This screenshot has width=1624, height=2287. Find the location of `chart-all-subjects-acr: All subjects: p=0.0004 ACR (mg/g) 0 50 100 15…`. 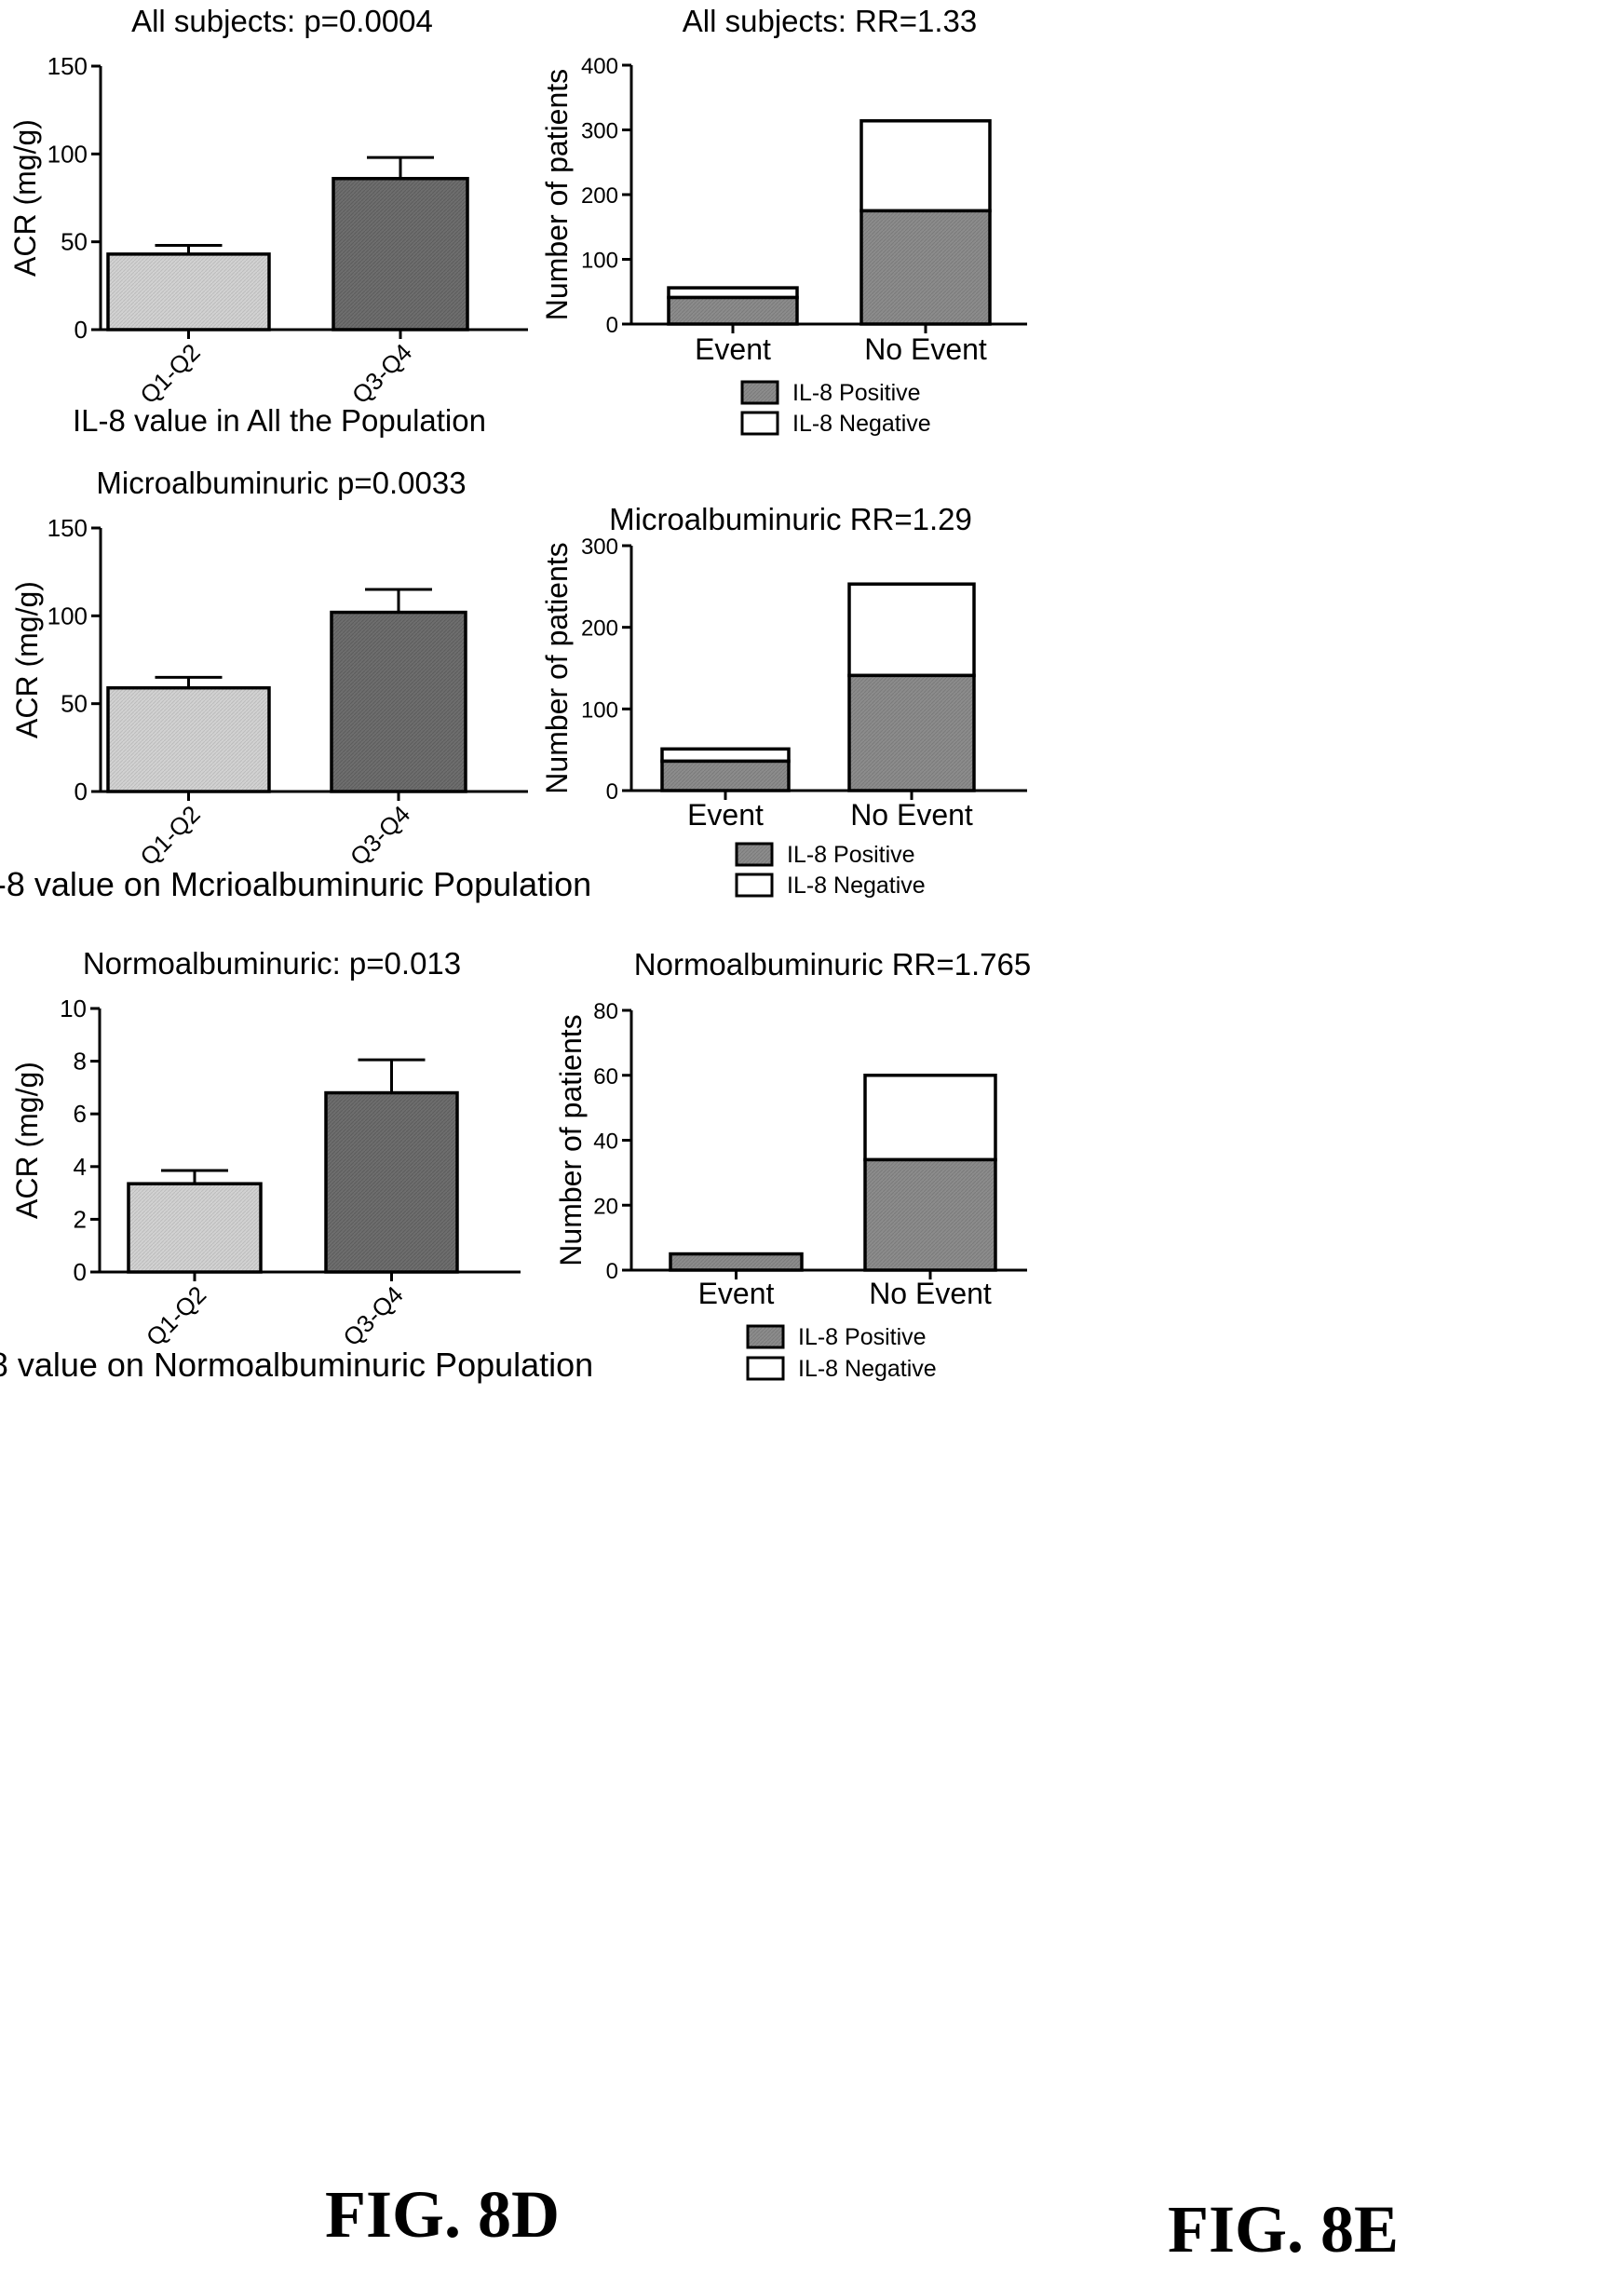

chart-all-subjects-acr: All subjects: p=0.0004 ACR (mg/g) 0 50 100 15… is located at coordinates (268, 221).